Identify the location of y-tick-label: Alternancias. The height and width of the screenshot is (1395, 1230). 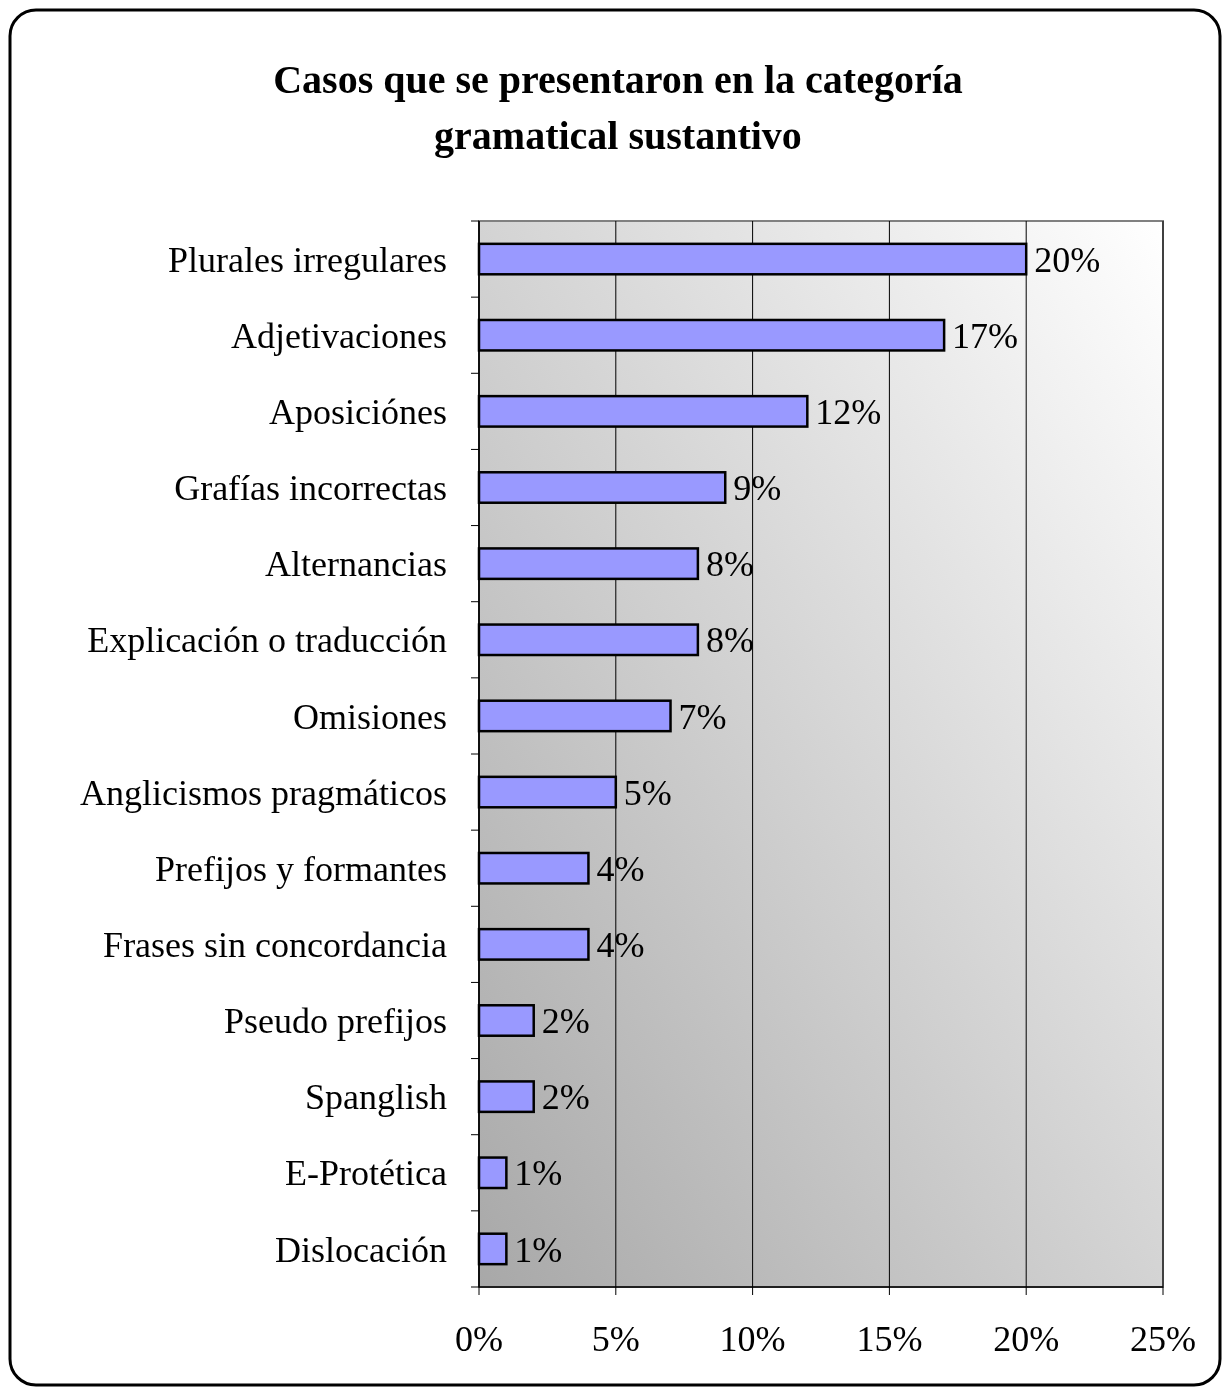
(356, 564).